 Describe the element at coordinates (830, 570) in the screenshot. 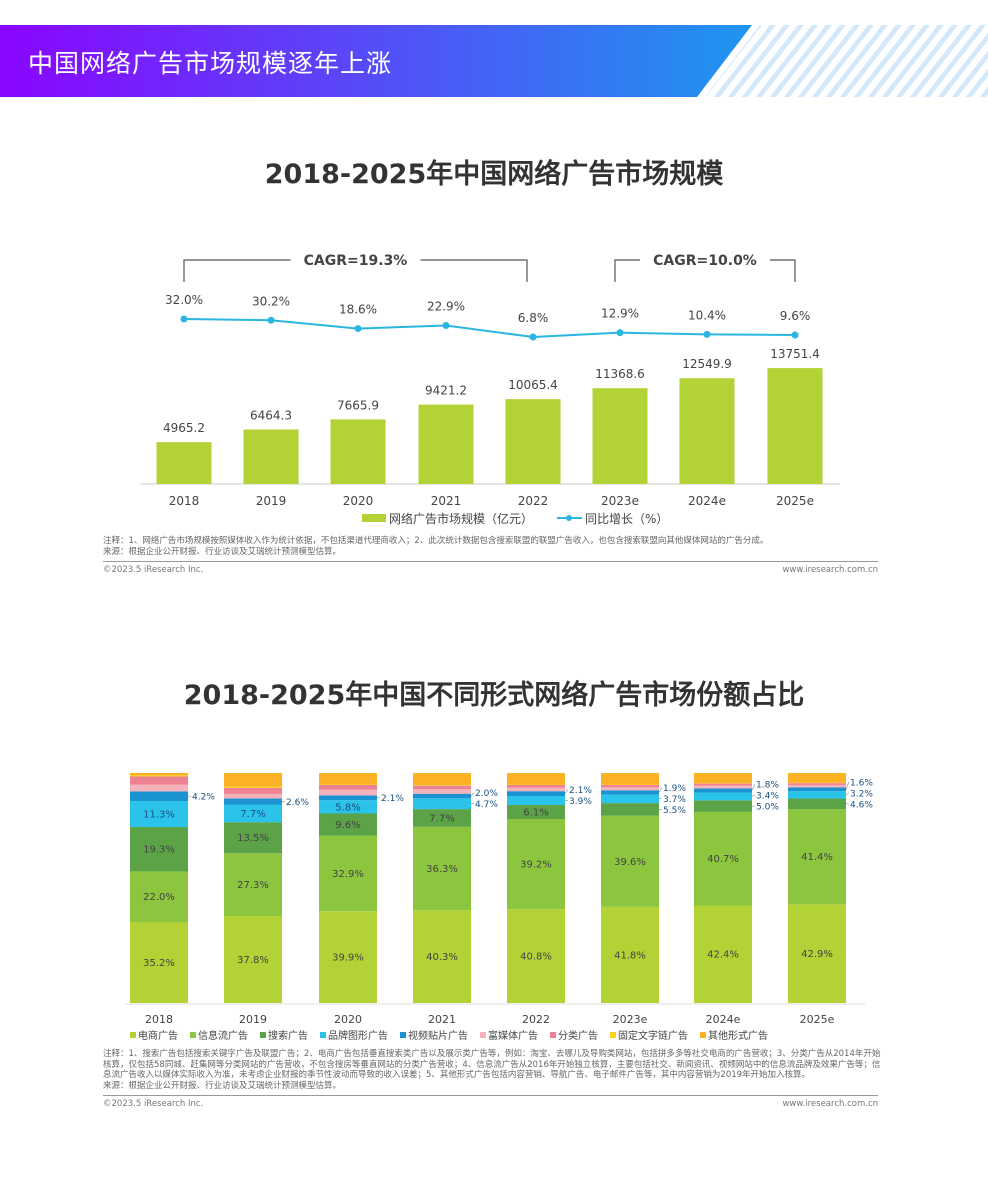

I see `chart1-website: www.iresearch.com.cn` at that location.